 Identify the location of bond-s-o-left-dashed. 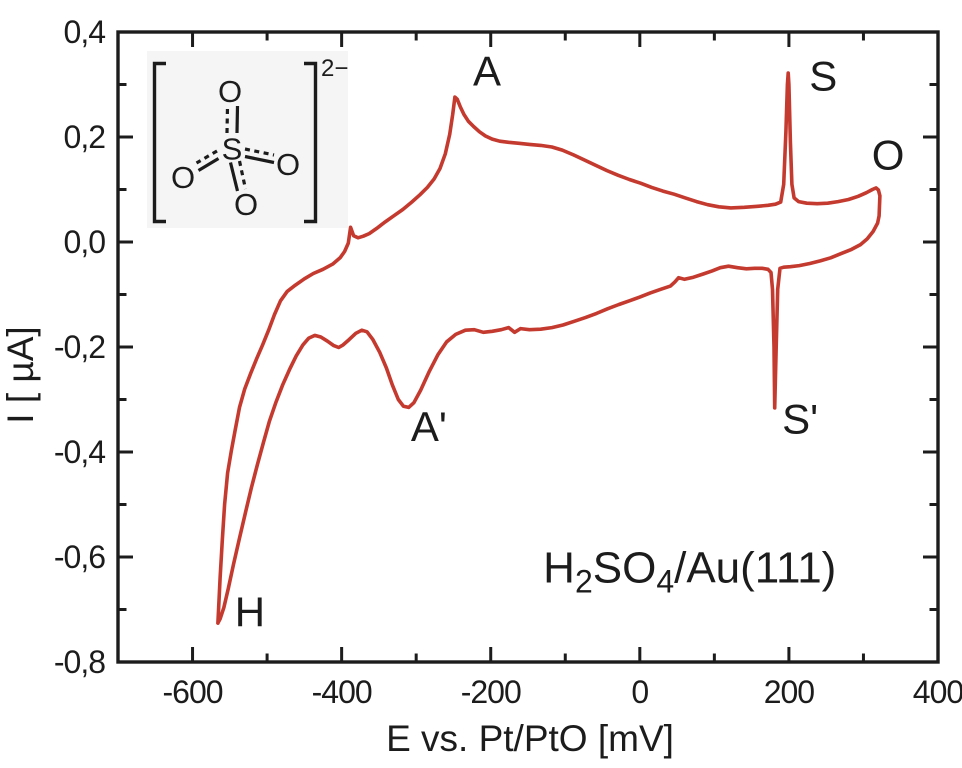
(206, 157).